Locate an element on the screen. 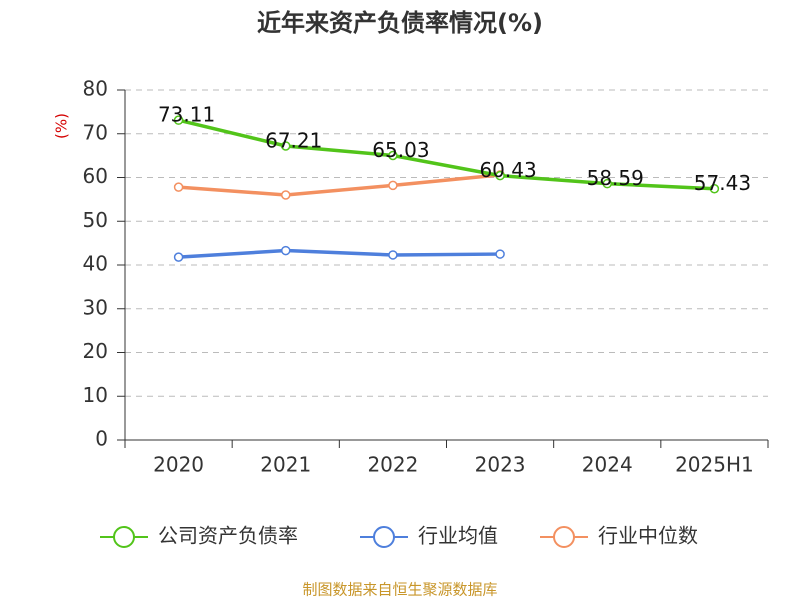  data-label: 57.43 is located at coordinates (722, 183).